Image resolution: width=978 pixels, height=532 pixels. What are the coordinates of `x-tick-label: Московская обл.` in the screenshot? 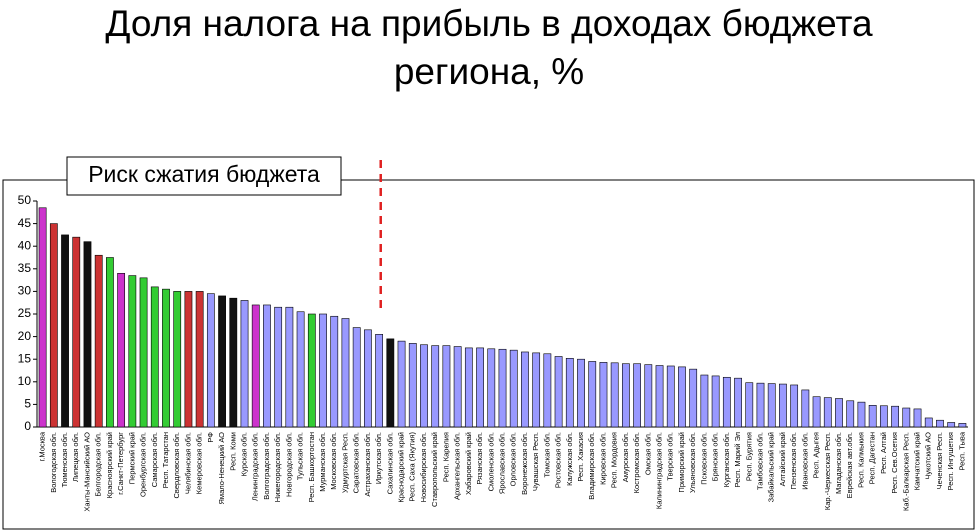 It's located at (333, 461).